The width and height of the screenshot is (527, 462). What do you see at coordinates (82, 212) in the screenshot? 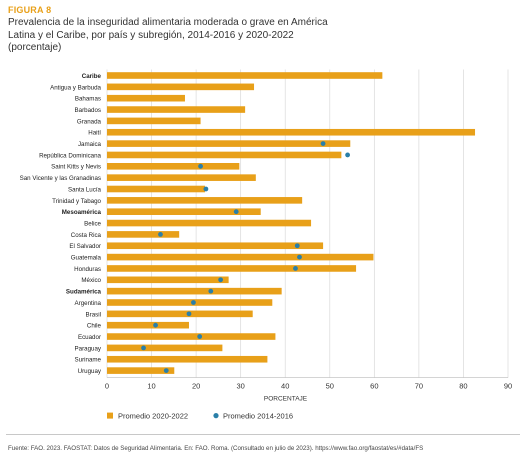
I see `category-label: Mesoamérica` at bounding box center [82, 212].